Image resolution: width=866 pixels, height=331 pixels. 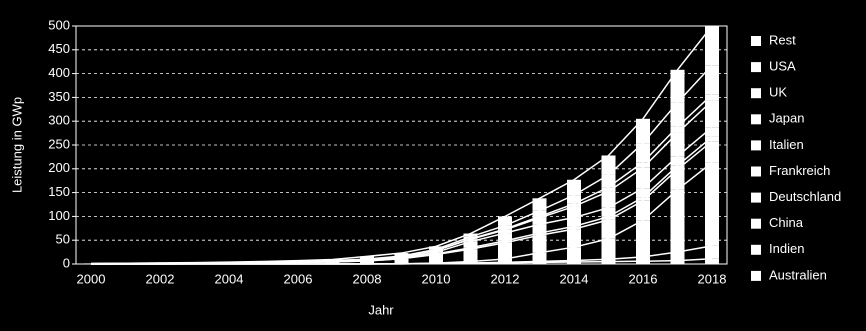 I want to click on y-tick-label: 350, so click(x=59, y=96).